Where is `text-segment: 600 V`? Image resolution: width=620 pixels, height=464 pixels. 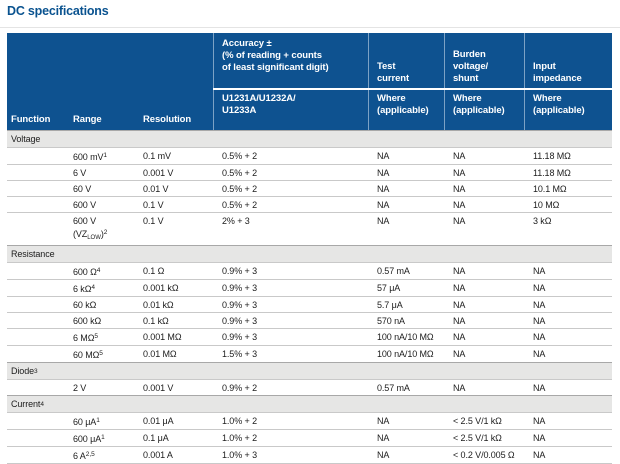 text-segment: 600 V is located at coordinates (85, 205).